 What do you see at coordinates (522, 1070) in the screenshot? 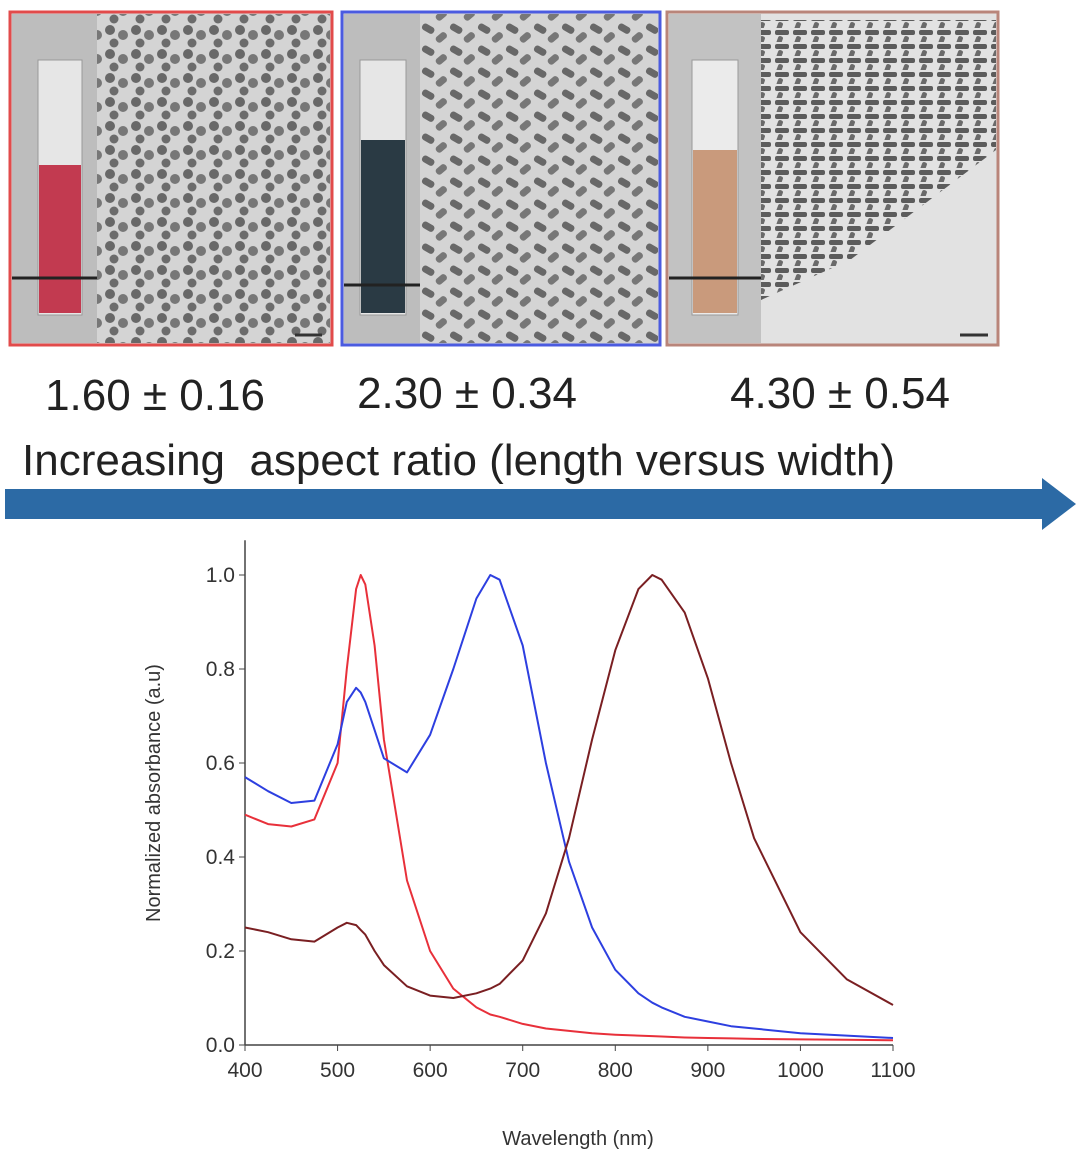
I see `x-tick-label: 700` at bounding box center [522, 1070].